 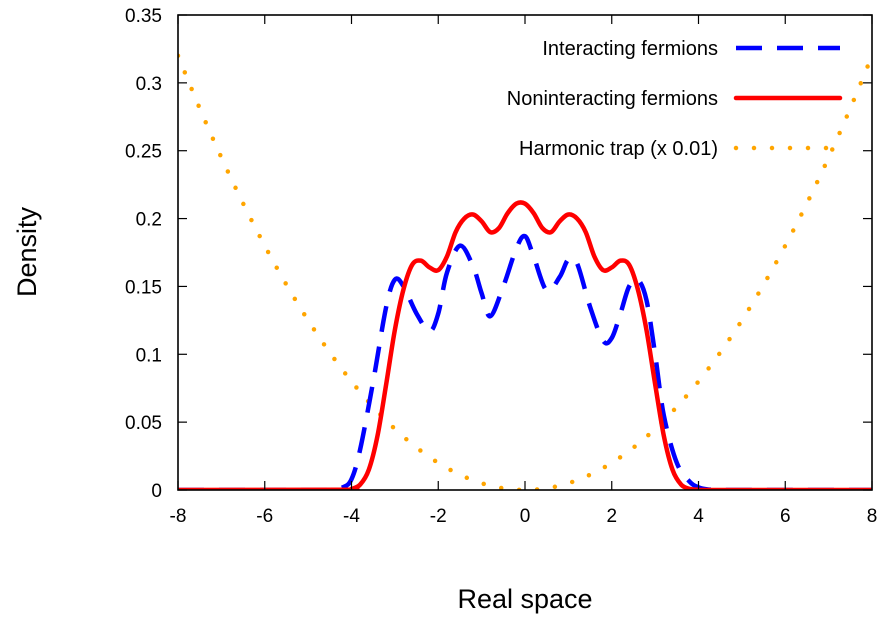 I want to click on y-tick-label: 0.15, so click(x=143, y=287).